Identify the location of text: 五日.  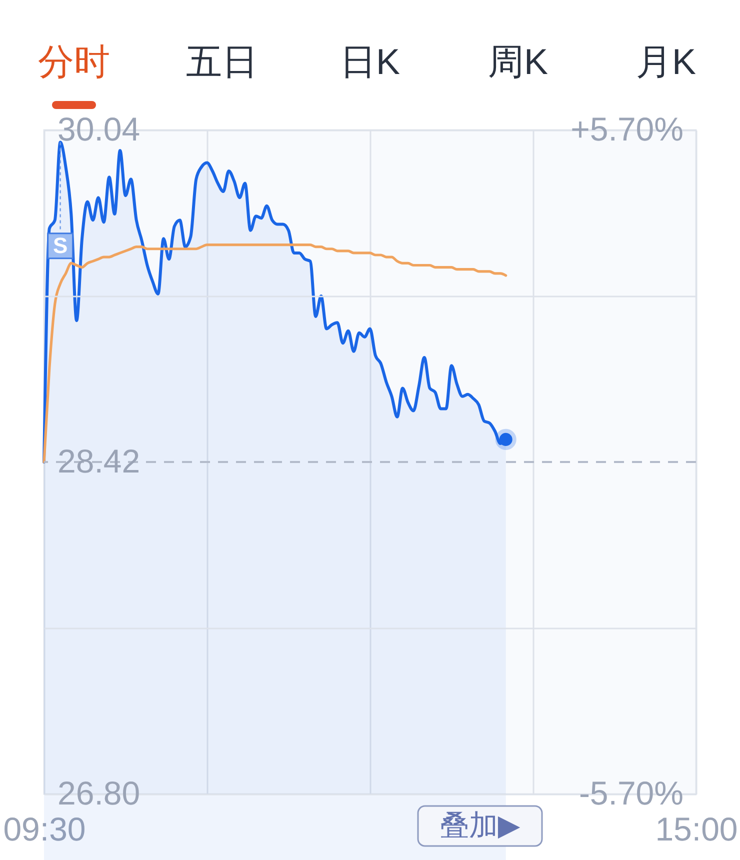
(222, 61).